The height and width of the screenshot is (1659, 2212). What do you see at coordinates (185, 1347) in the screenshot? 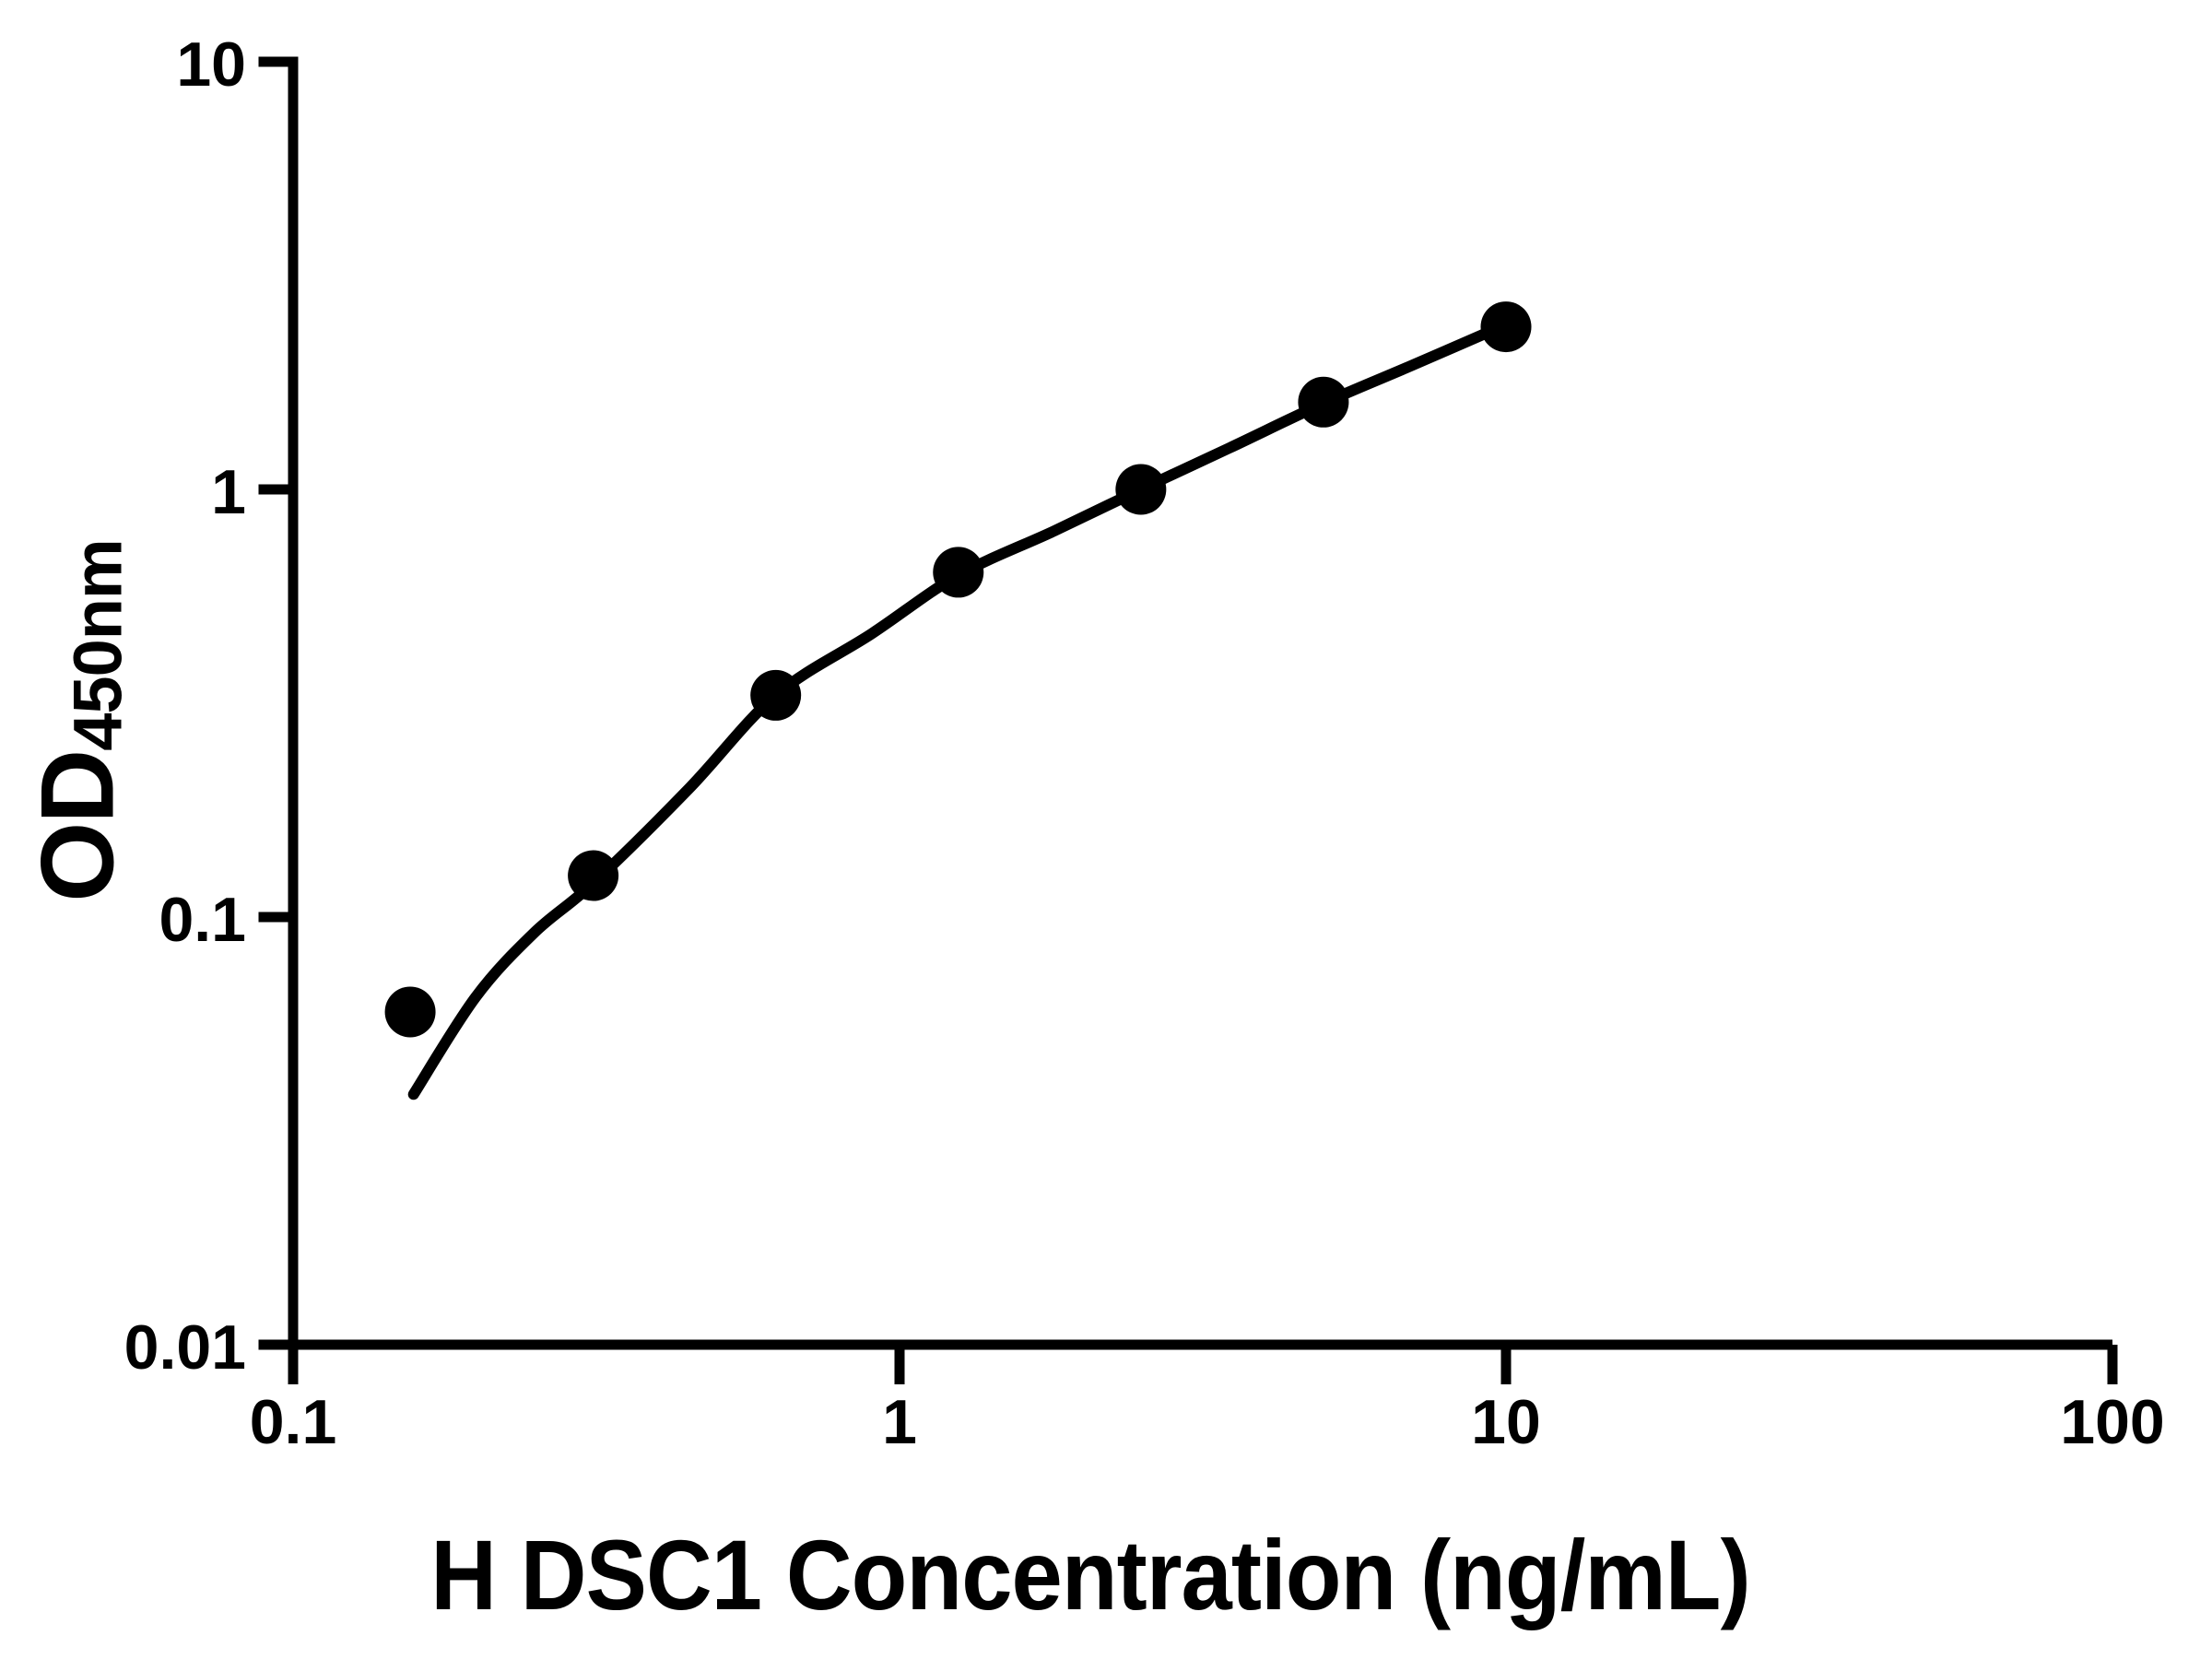
I see `y-tick-label: 0.01` at bounding box center [185, 1347].